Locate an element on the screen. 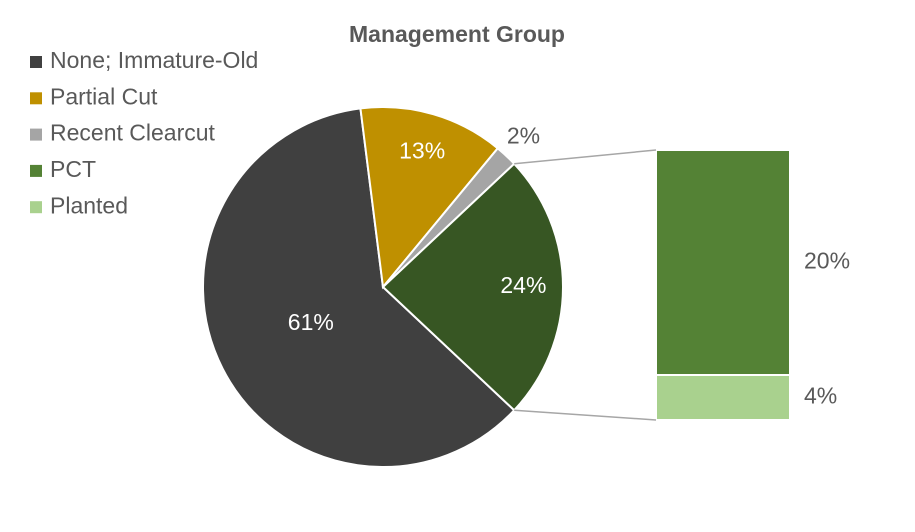 The image size is (915, 532). data-label: 2% is located at coordinates (523, 135).